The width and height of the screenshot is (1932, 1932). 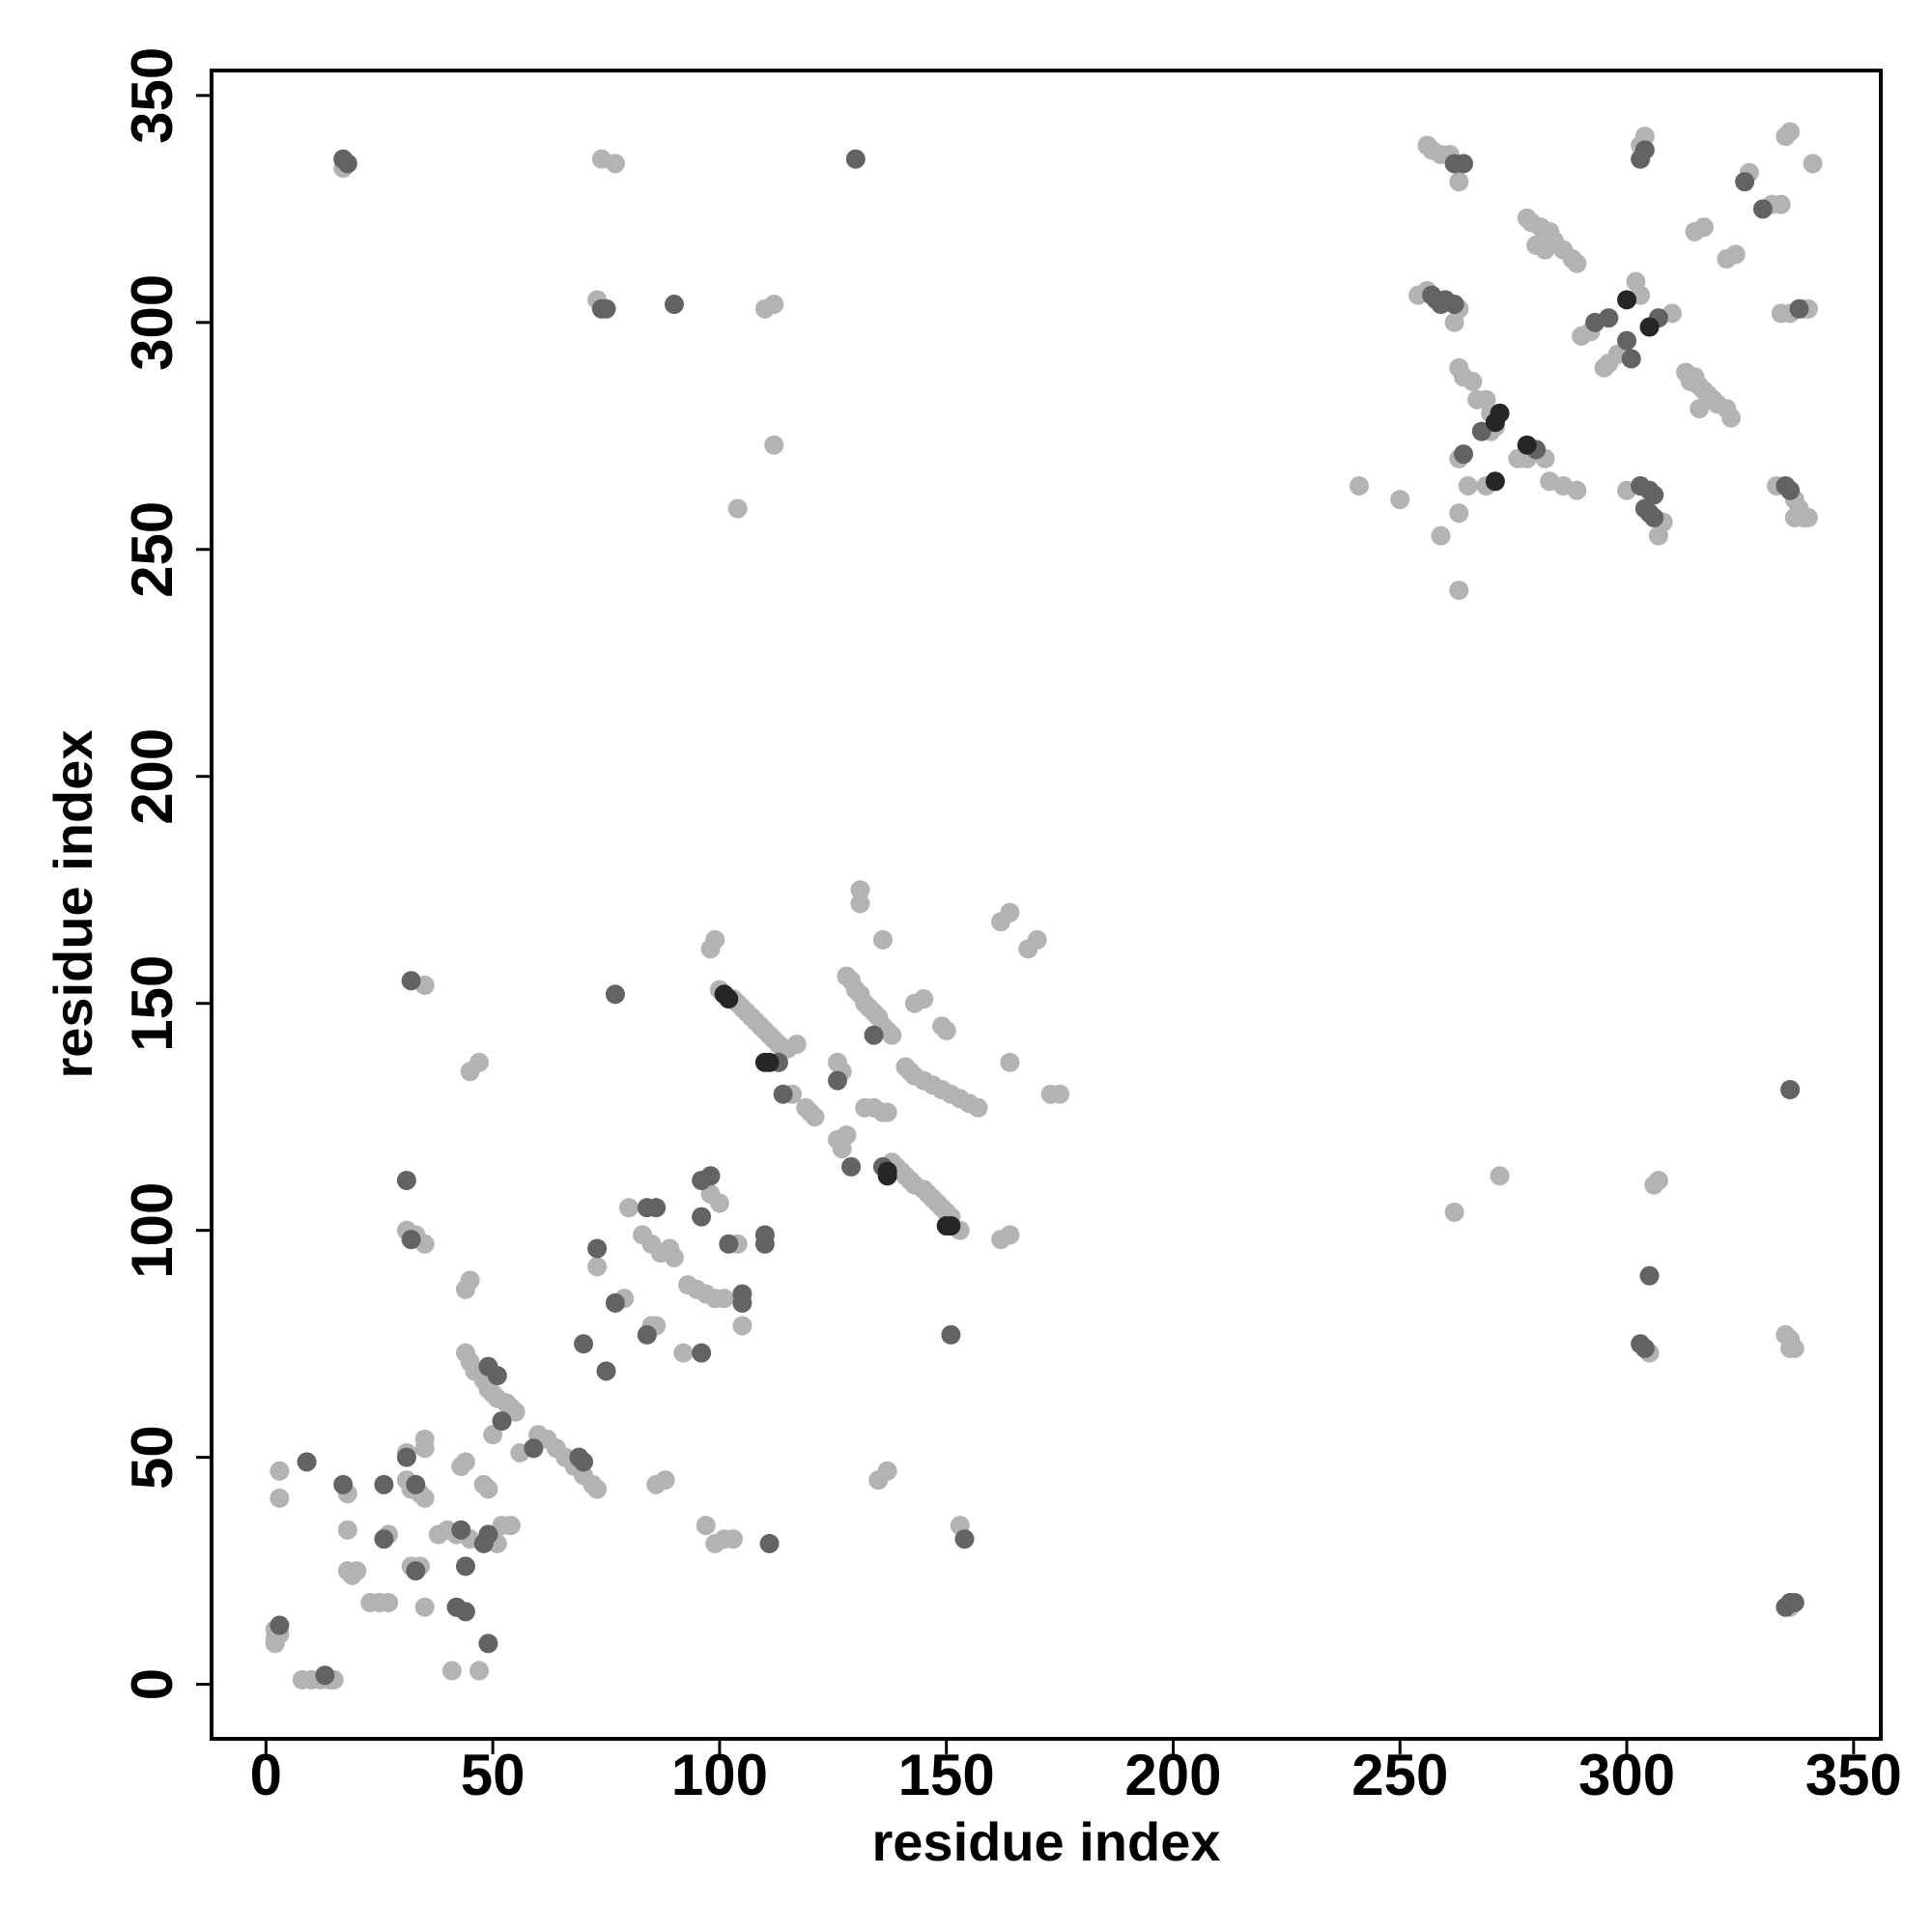 I want to click on x-tick-label: 350, so click(x=1853, y=1775).